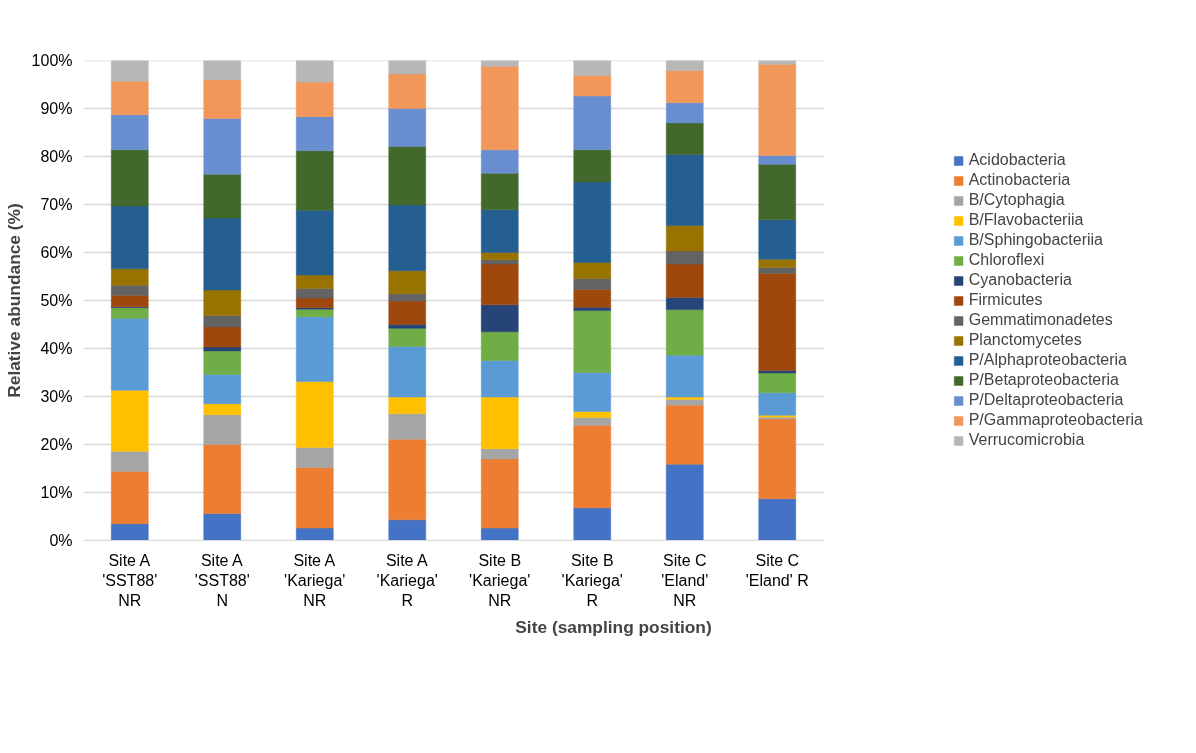  I want to click on legend-label: P/Gammaproteobacteria, so click(1055, 420).